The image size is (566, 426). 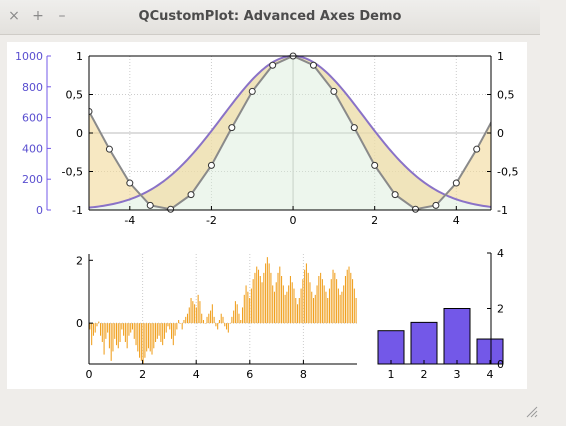 What do you see at coordinates (29, 56) in the screenshot?
I see `y-left-tick-label: 1000` at bounding box center [29, 56].